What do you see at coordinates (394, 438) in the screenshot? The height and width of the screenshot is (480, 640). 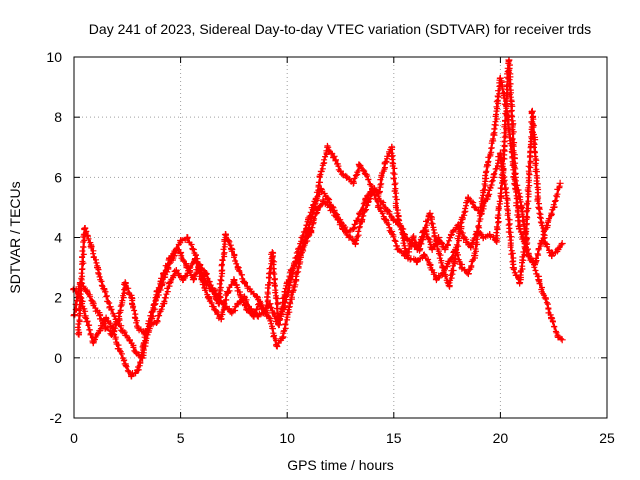 I see `x-tick-label: 15` at bounding box center [394, 438].